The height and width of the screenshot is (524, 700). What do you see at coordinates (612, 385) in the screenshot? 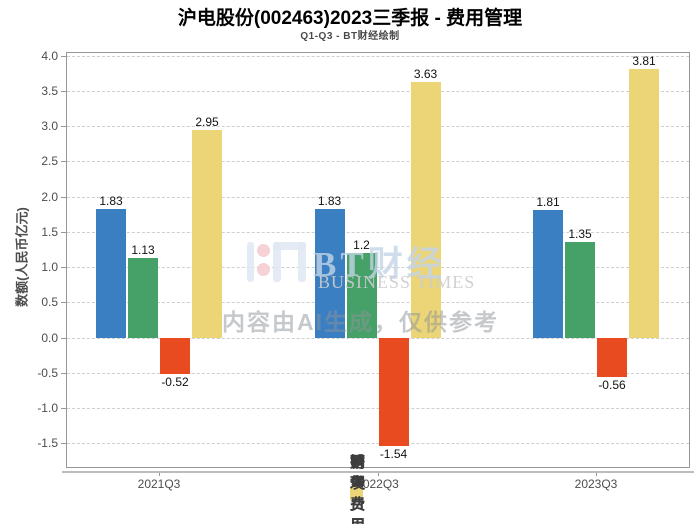
I see `bar-value-label: -0.56` at bounding box center [612, 385].